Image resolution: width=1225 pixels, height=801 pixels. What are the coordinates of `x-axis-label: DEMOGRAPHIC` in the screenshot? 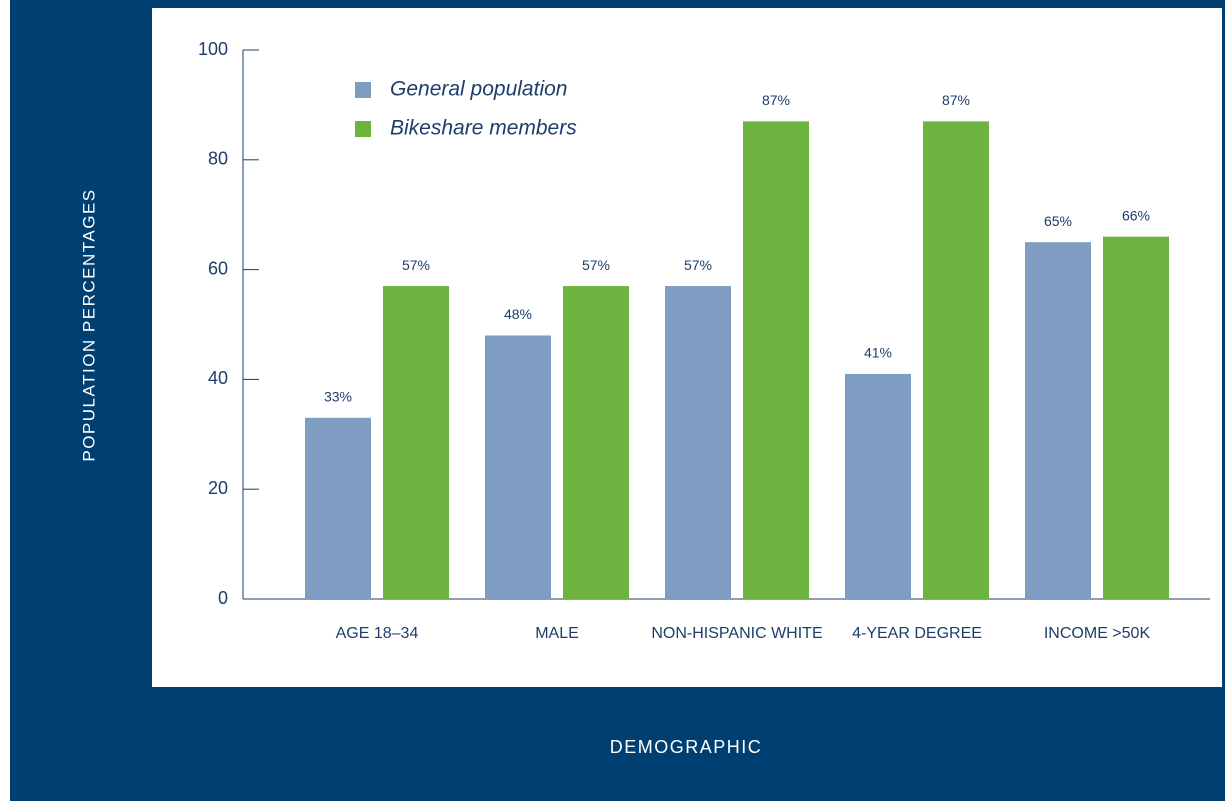 It's located at (686, 747).